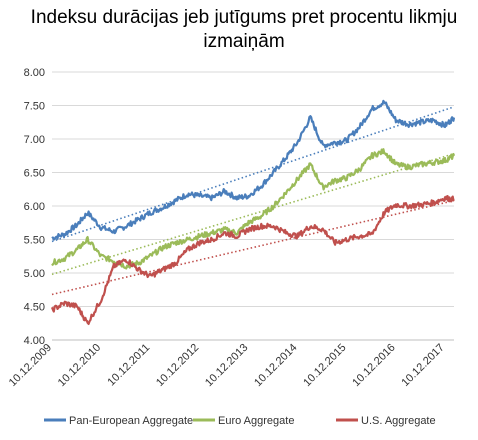 The height and width of the screenshot is (440, 478). Describe the element at coordinates (34, 73) in the screenshot. I see `y-tick-label: 8.00` at that location.